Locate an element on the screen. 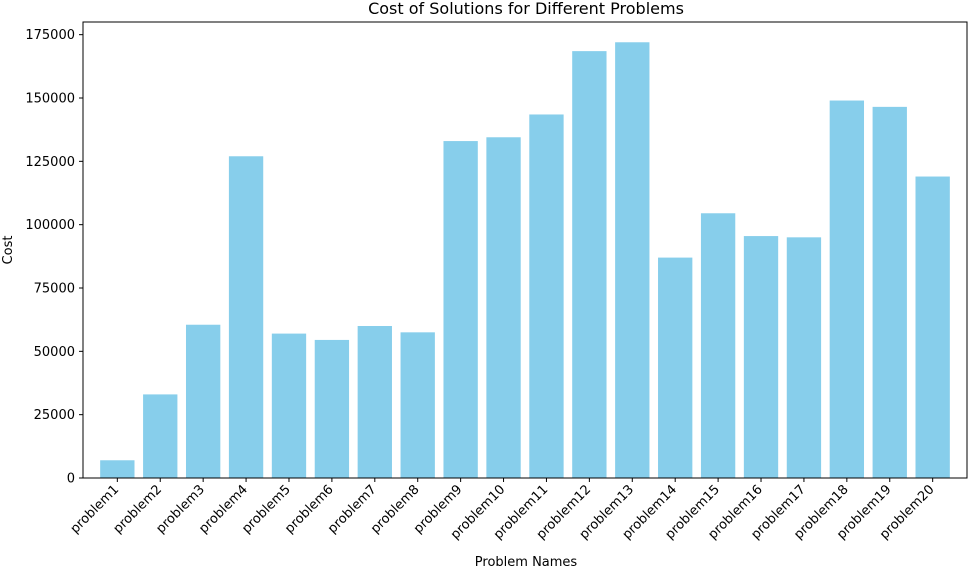 The height and width of the screenshot is (570, 969). bar-problem8 is located at coordinates (417, 405).